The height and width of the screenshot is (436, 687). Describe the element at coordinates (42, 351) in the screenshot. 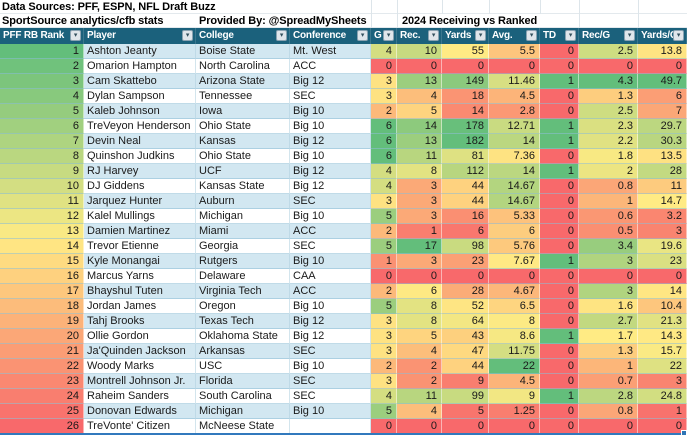

I see `rank-cell: 21` at that location.